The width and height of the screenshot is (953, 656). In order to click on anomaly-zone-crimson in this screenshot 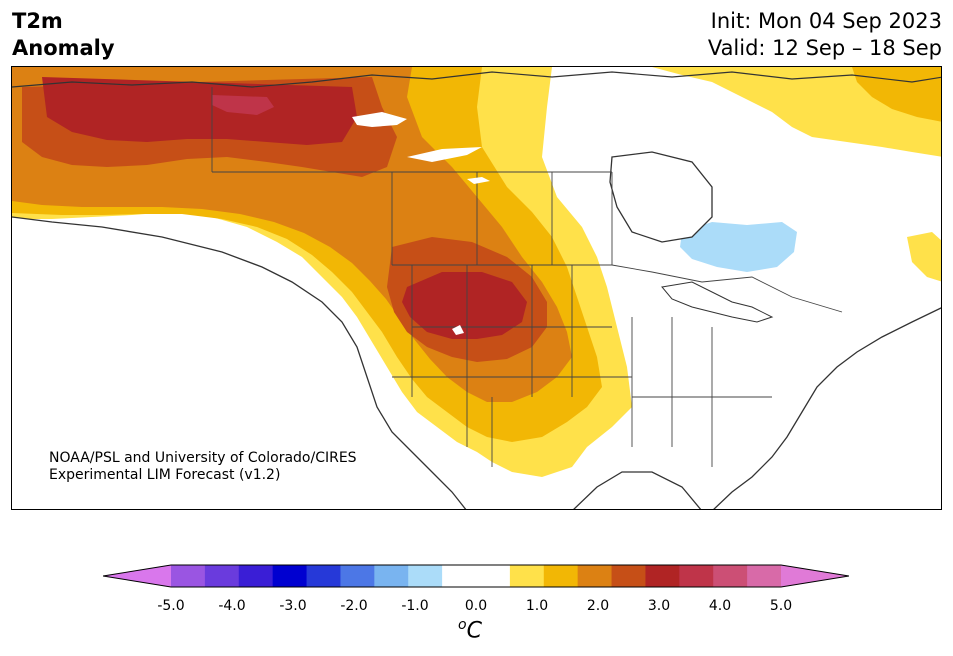, I will do `click(243, 105)`.